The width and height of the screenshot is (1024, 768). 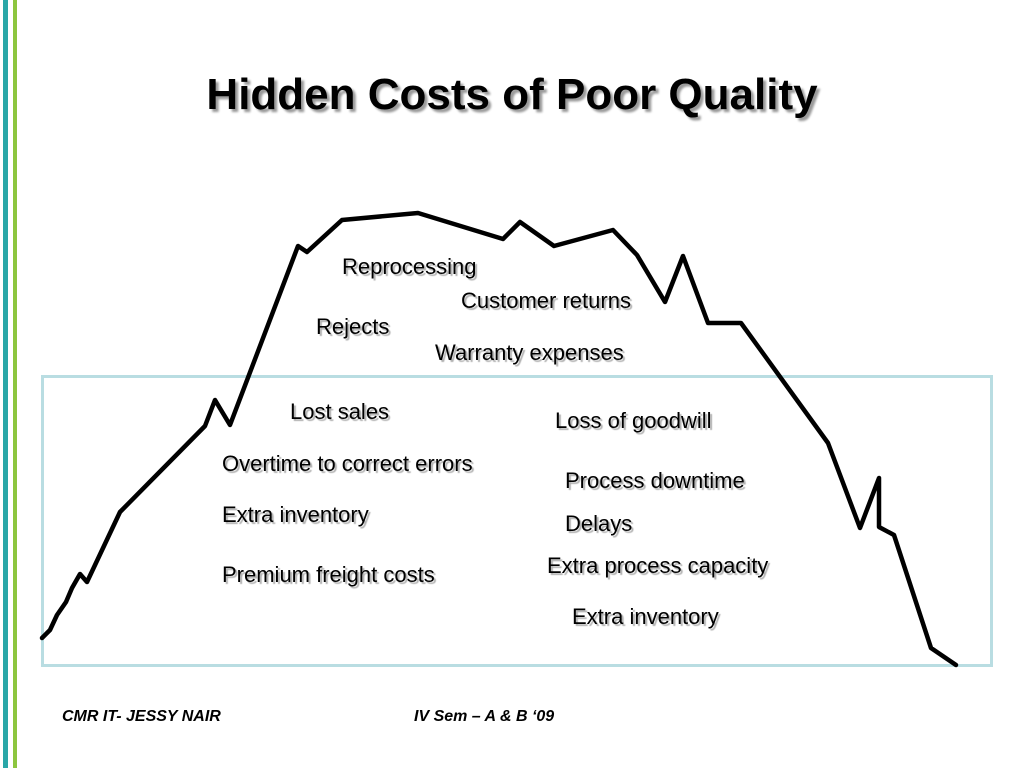 What do you see at coordinates (599, 523) in the screenshot?
I see `label-delays: Delays` at bounding box center [599, 523].